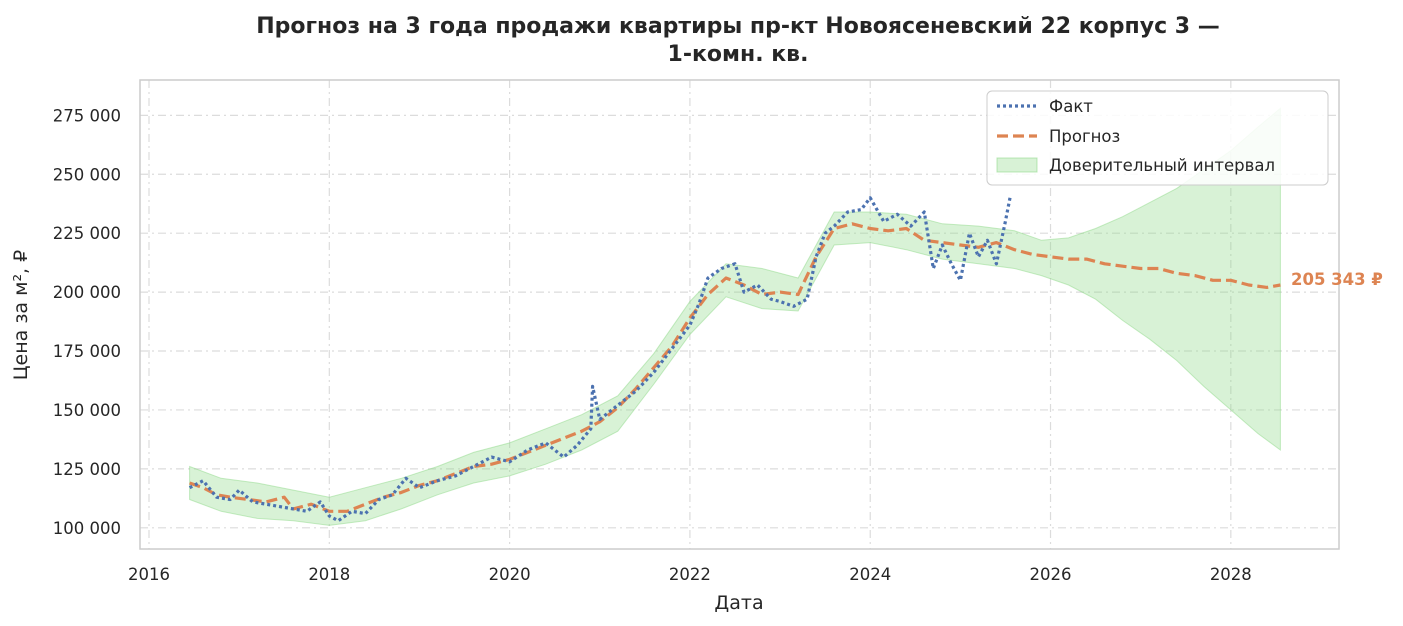  I want to click on chart-title-line-2: 1-комн. кв., so click(738, 54).